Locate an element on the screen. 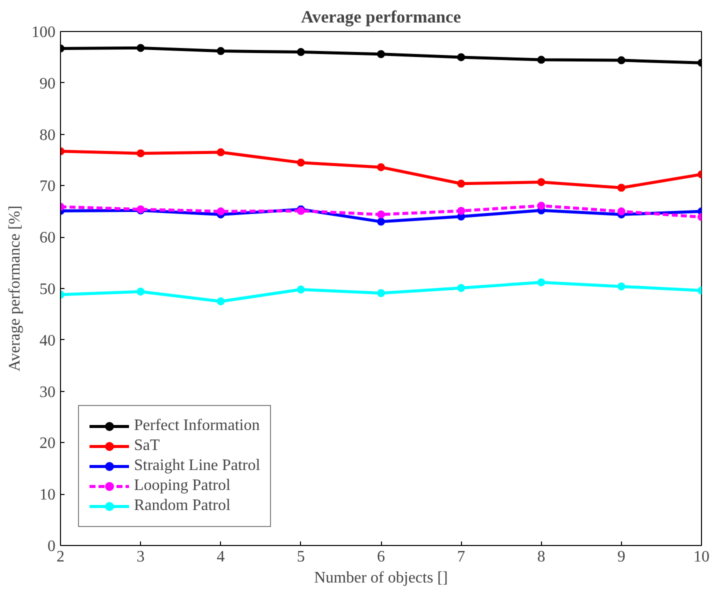  x-tick-label: 3 is located at coordinates (140, 557).